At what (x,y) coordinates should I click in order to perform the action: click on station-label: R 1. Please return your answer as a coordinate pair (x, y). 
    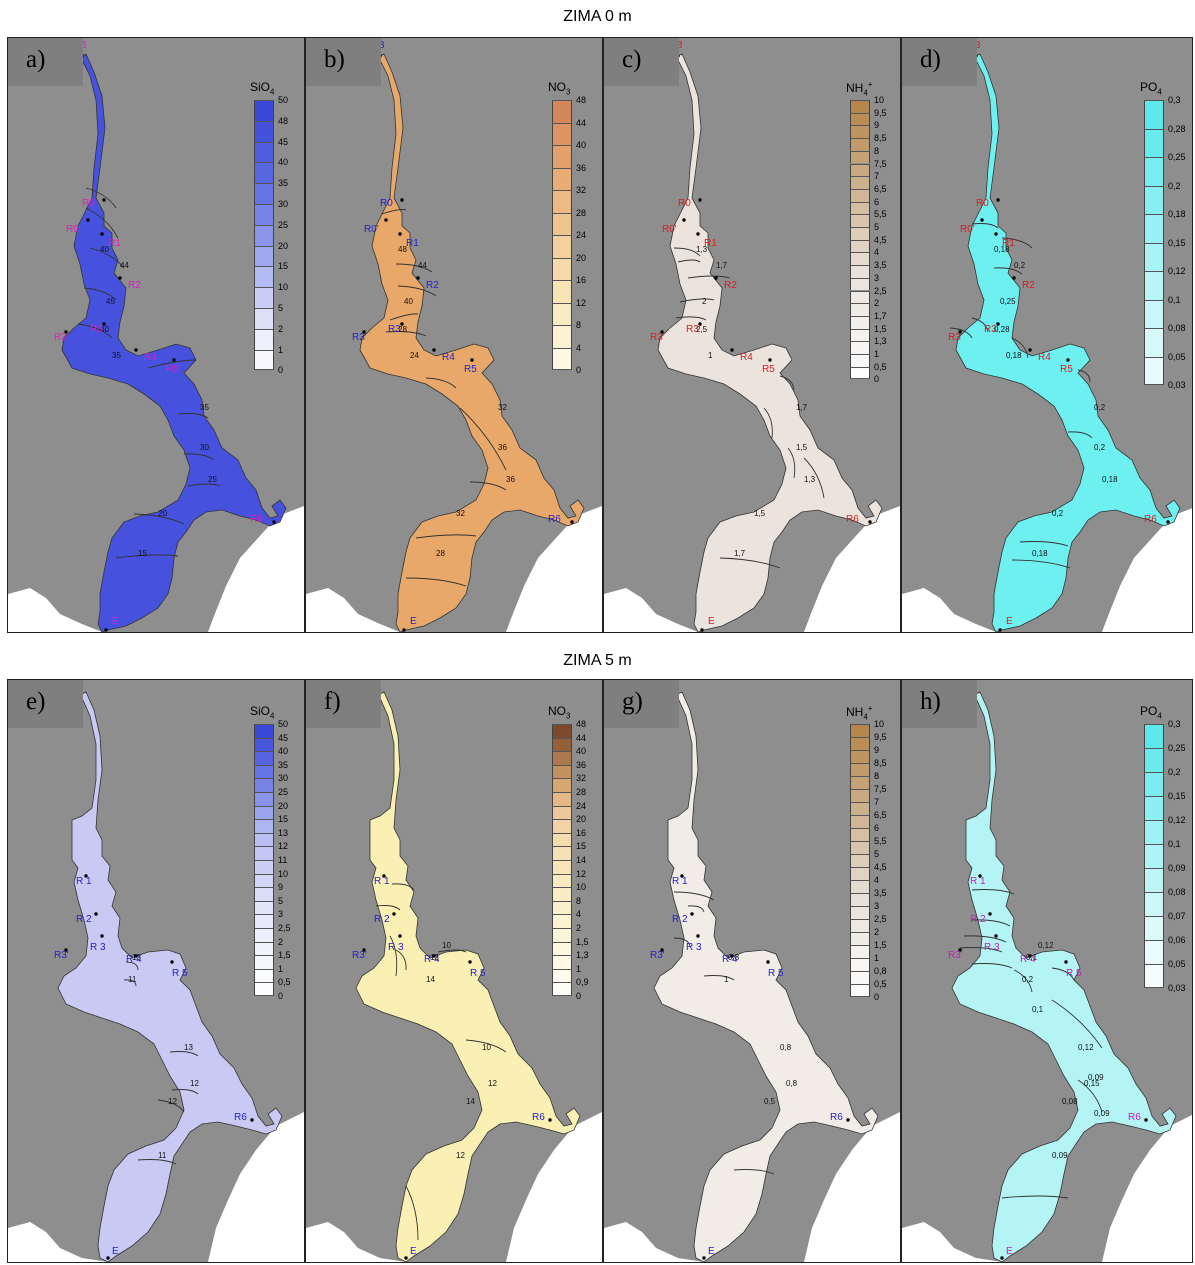
    Looking at the image, I should click on (680, 881).